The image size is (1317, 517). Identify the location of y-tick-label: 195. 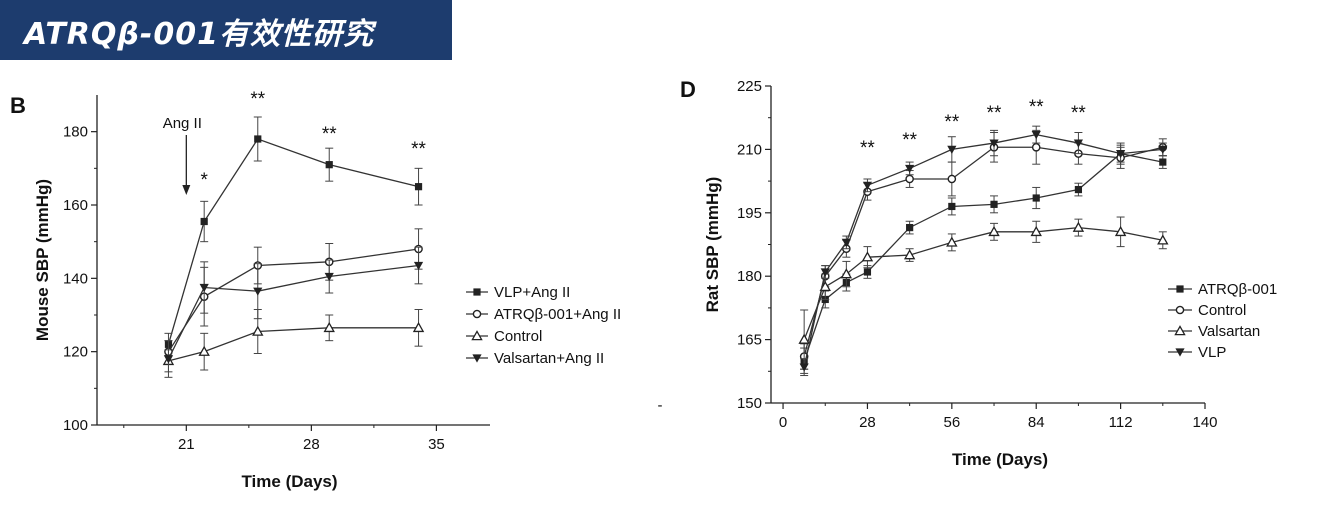
(749, 213).